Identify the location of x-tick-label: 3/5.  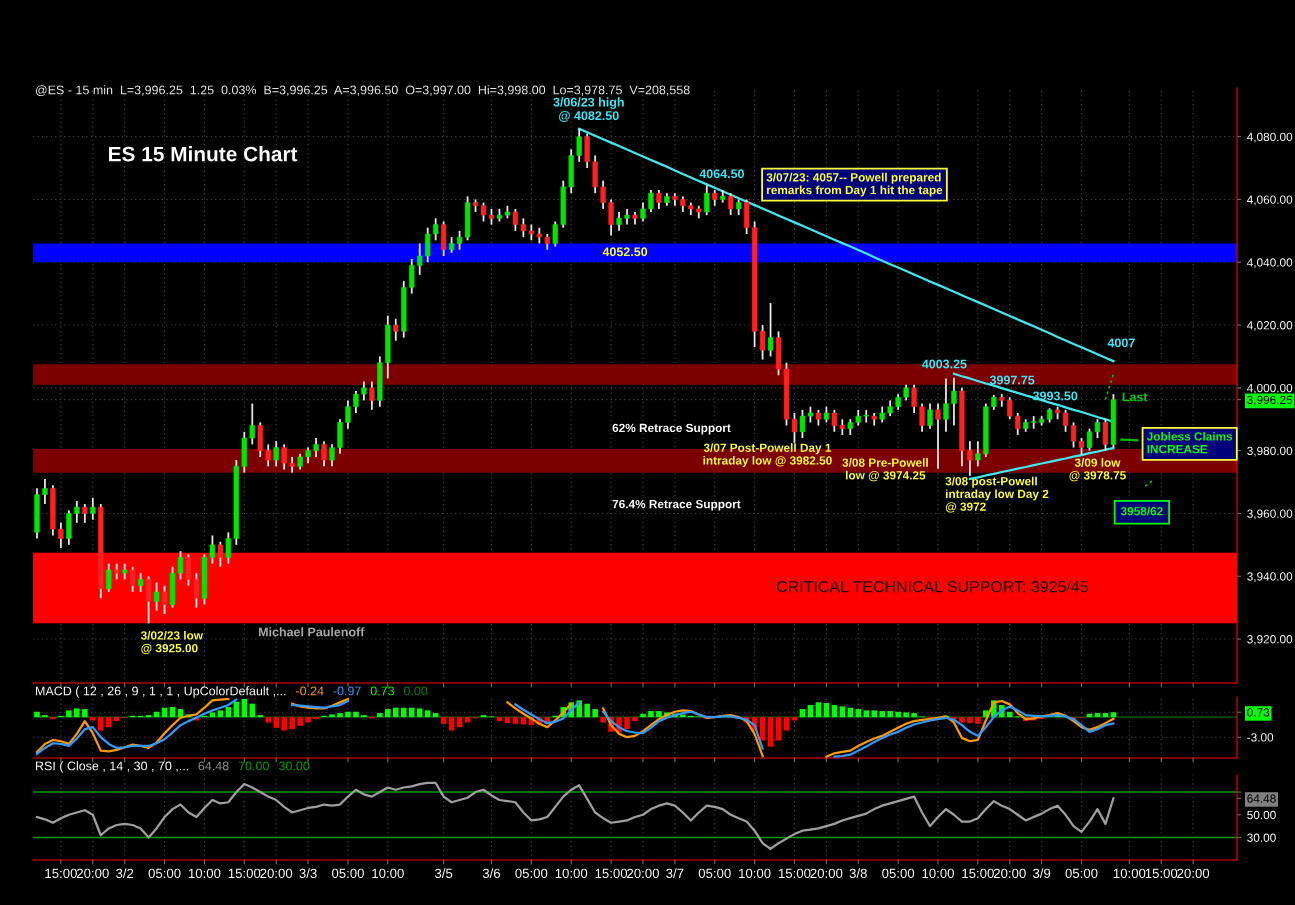
(443, 873).